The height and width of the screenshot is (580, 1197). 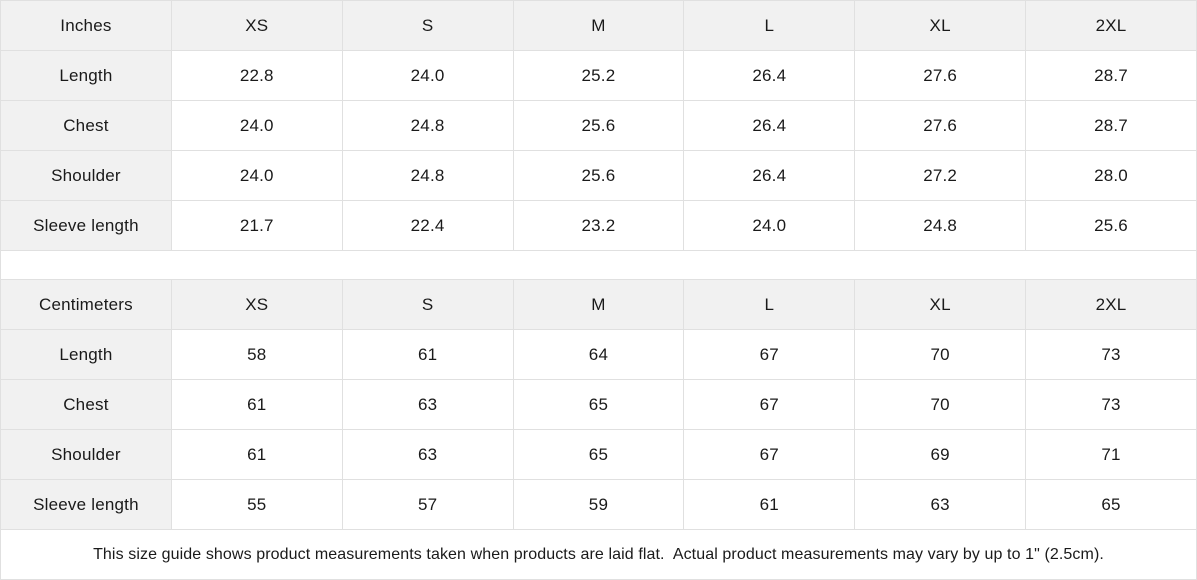 What do you see at coordinates (86, 25) in the screenshot?
I see `unit-label-cell: Inches` at bounding box center [86, 25].